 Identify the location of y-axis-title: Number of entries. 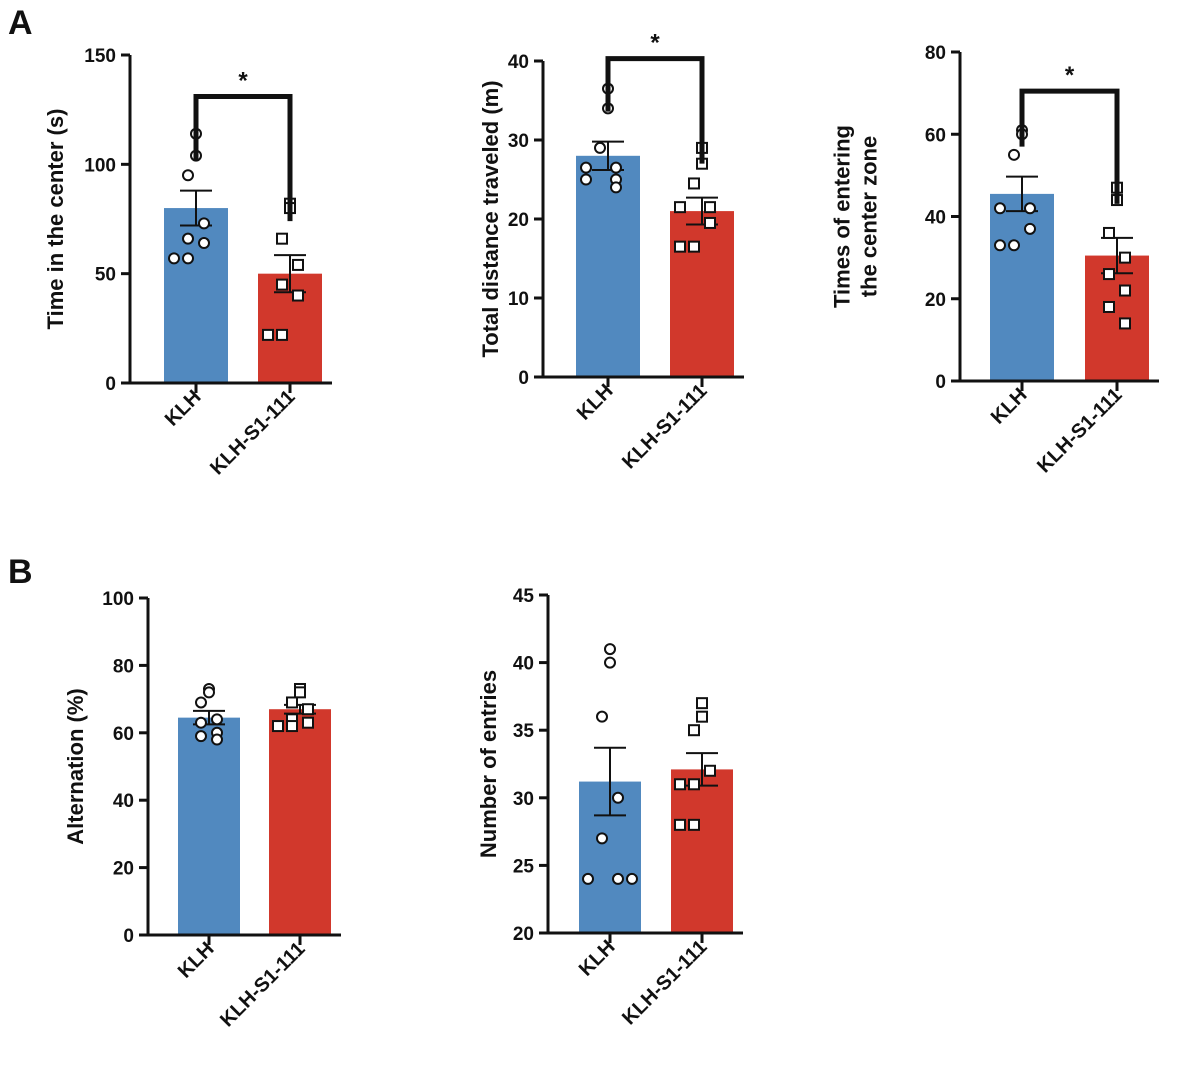
(488, 764).